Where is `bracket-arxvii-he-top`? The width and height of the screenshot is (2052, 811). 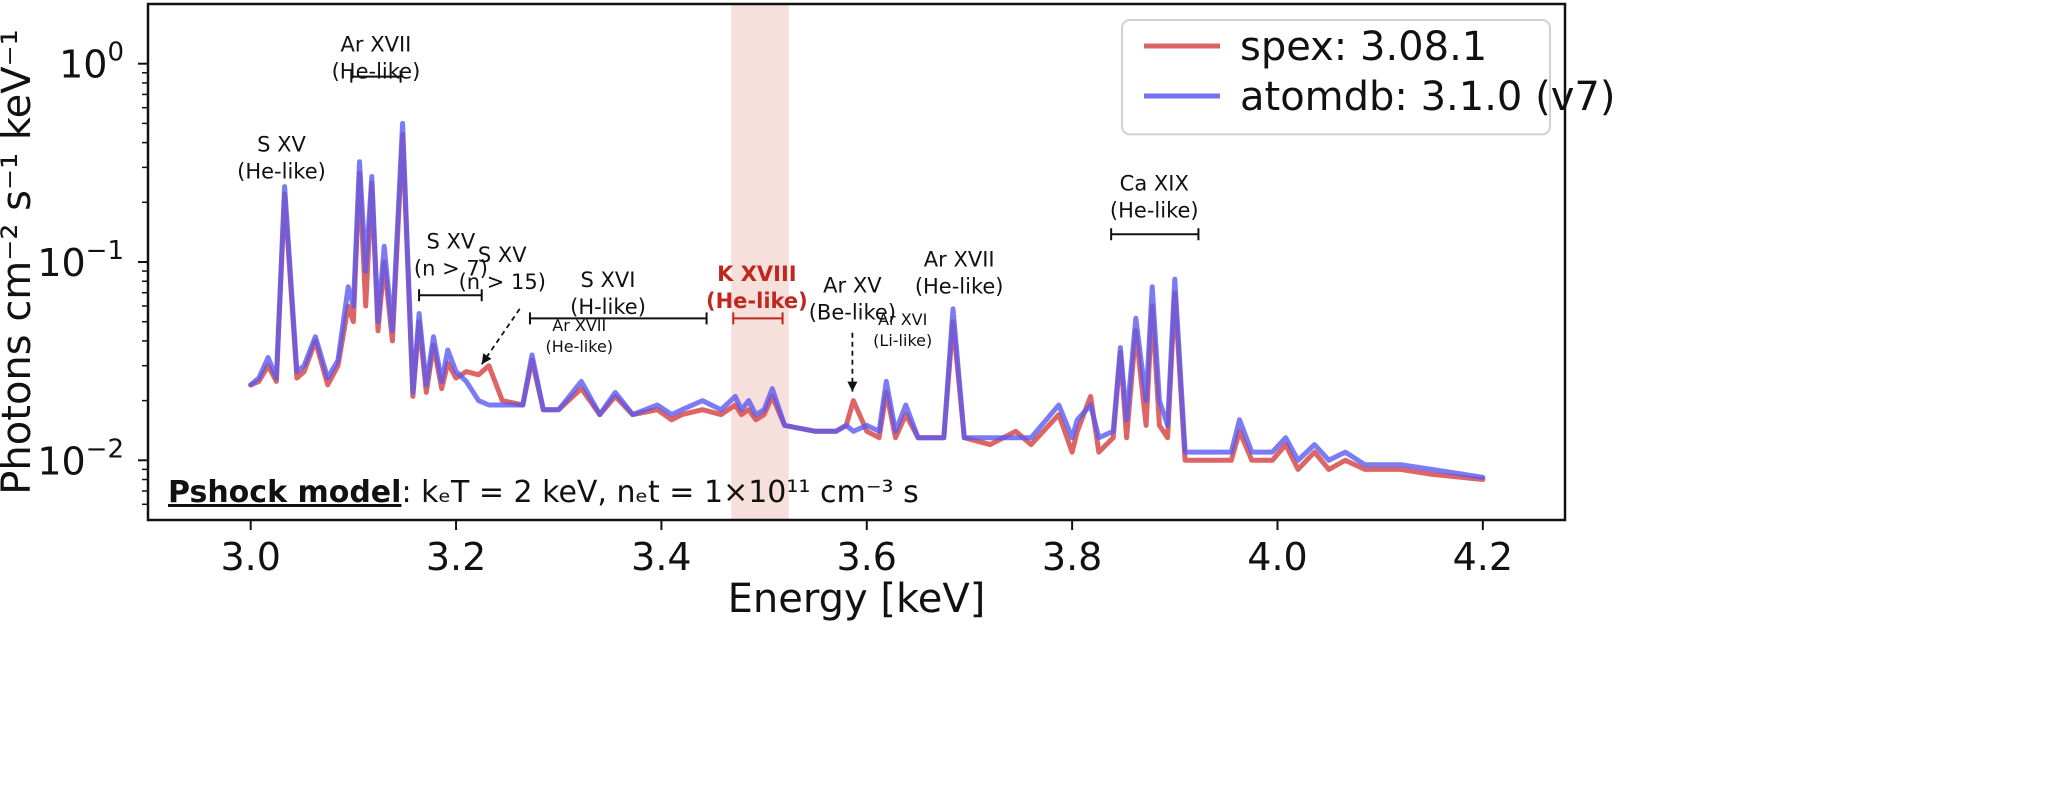
bracket-arxvii-he-top is located at coordinates (376, 76).